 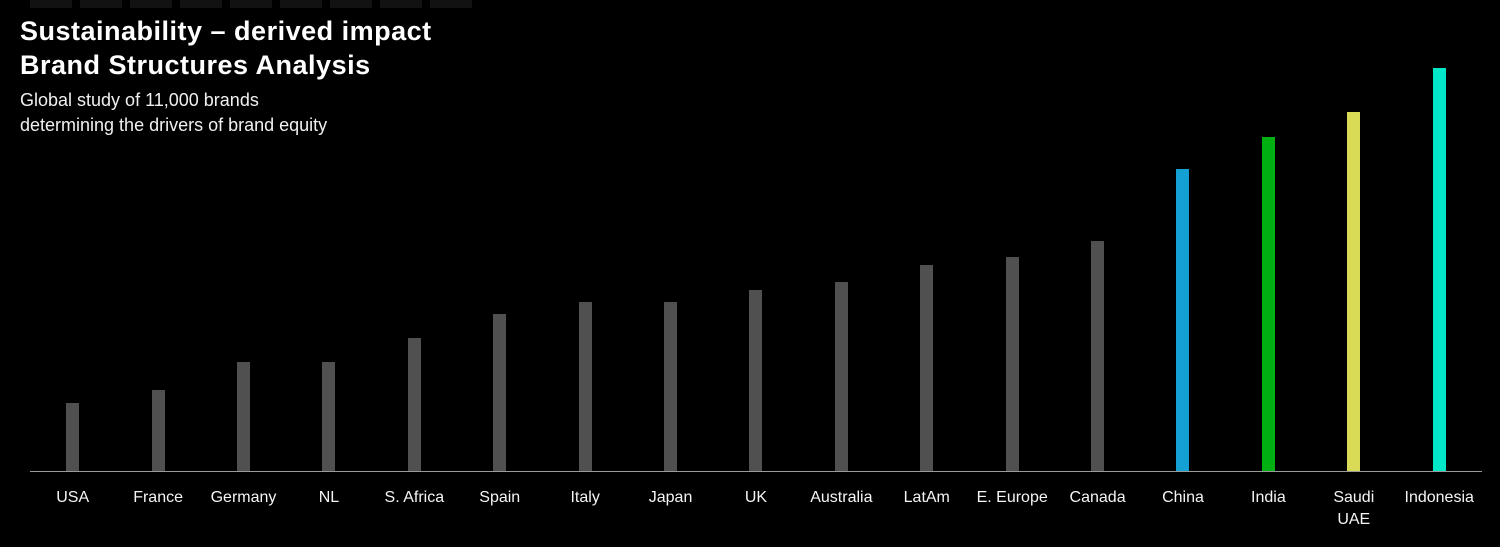 I want to click on label-column-china: China, so click(x=1182, y=501).